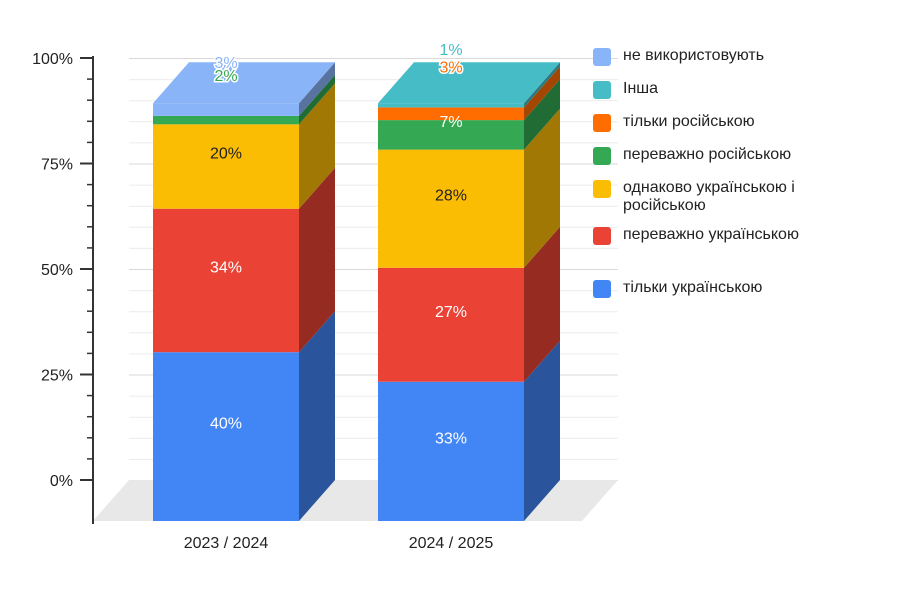  I want to click on legend-item: Інша, so click(625, 89).